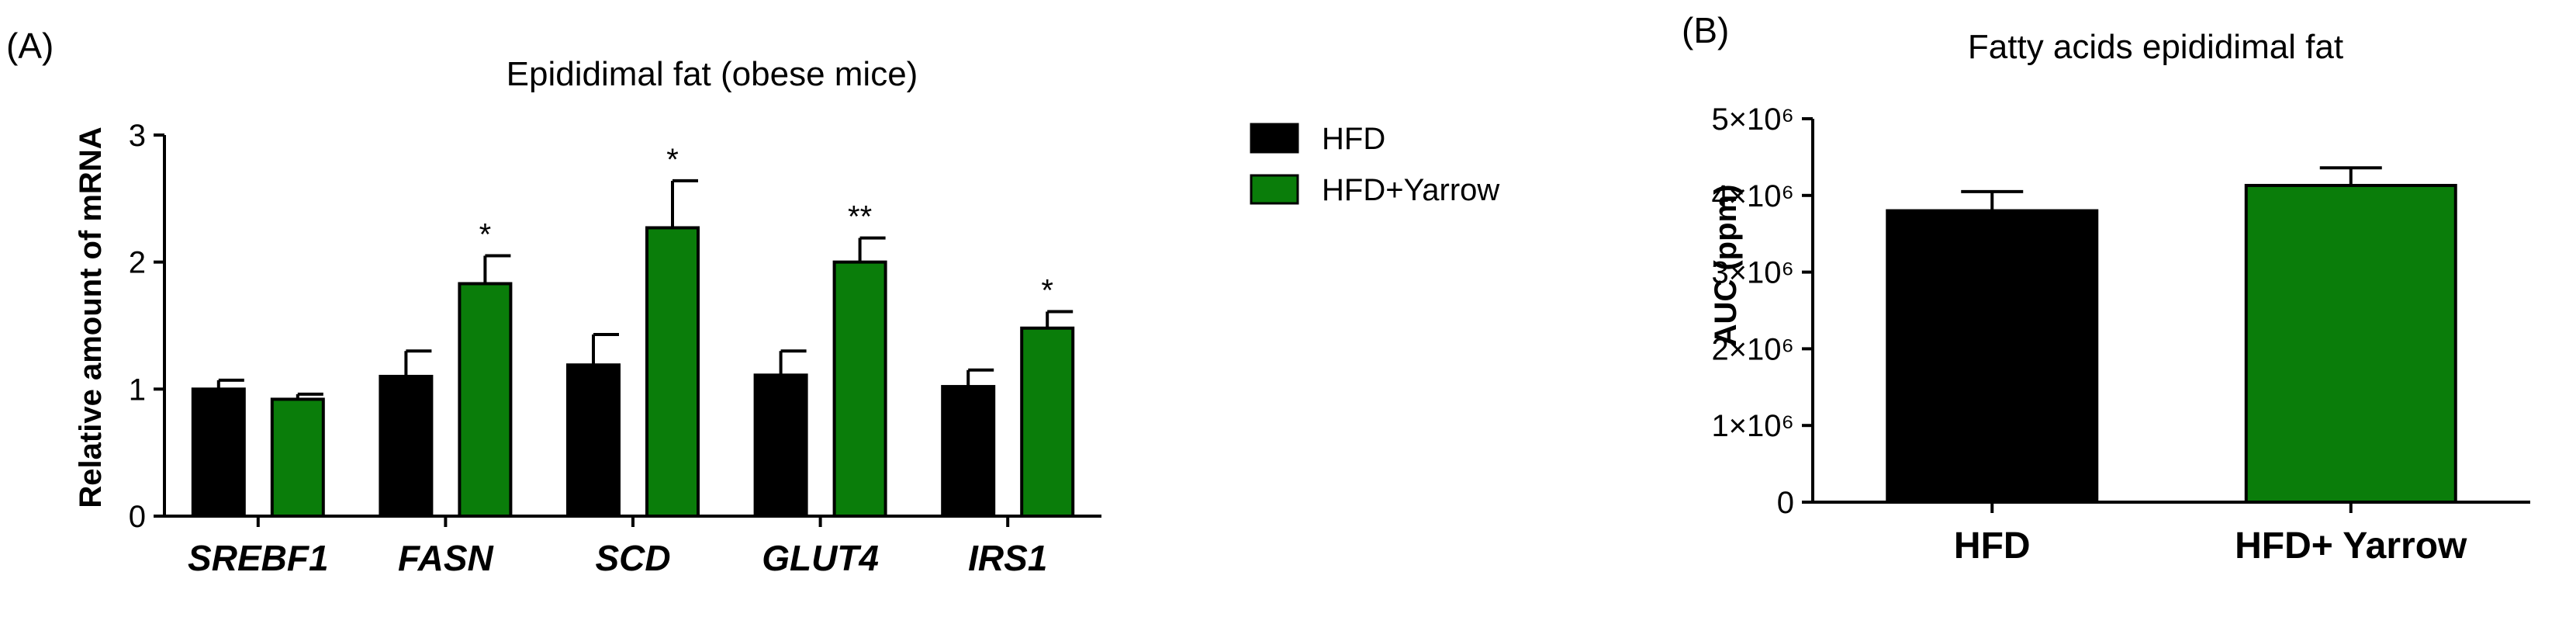  What do you see at coordinates (1752, 273) in the screenshot?
I see `panel-b-y-tick-label: 3×10⁶` at bounding box center [1752, 273].